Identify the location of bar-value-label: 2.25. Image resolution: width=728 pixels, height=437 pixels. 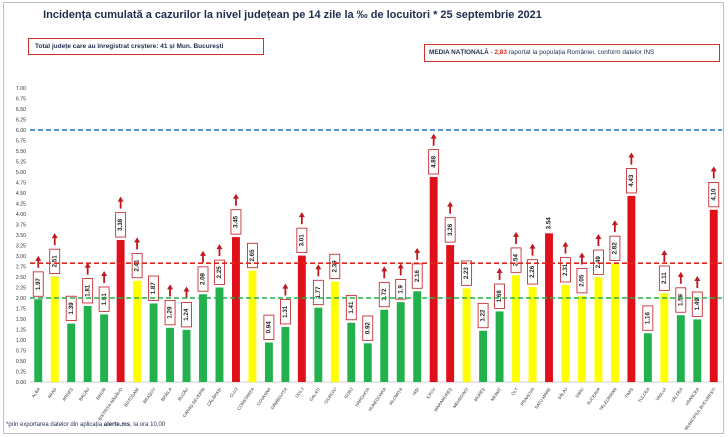
(219, 272).